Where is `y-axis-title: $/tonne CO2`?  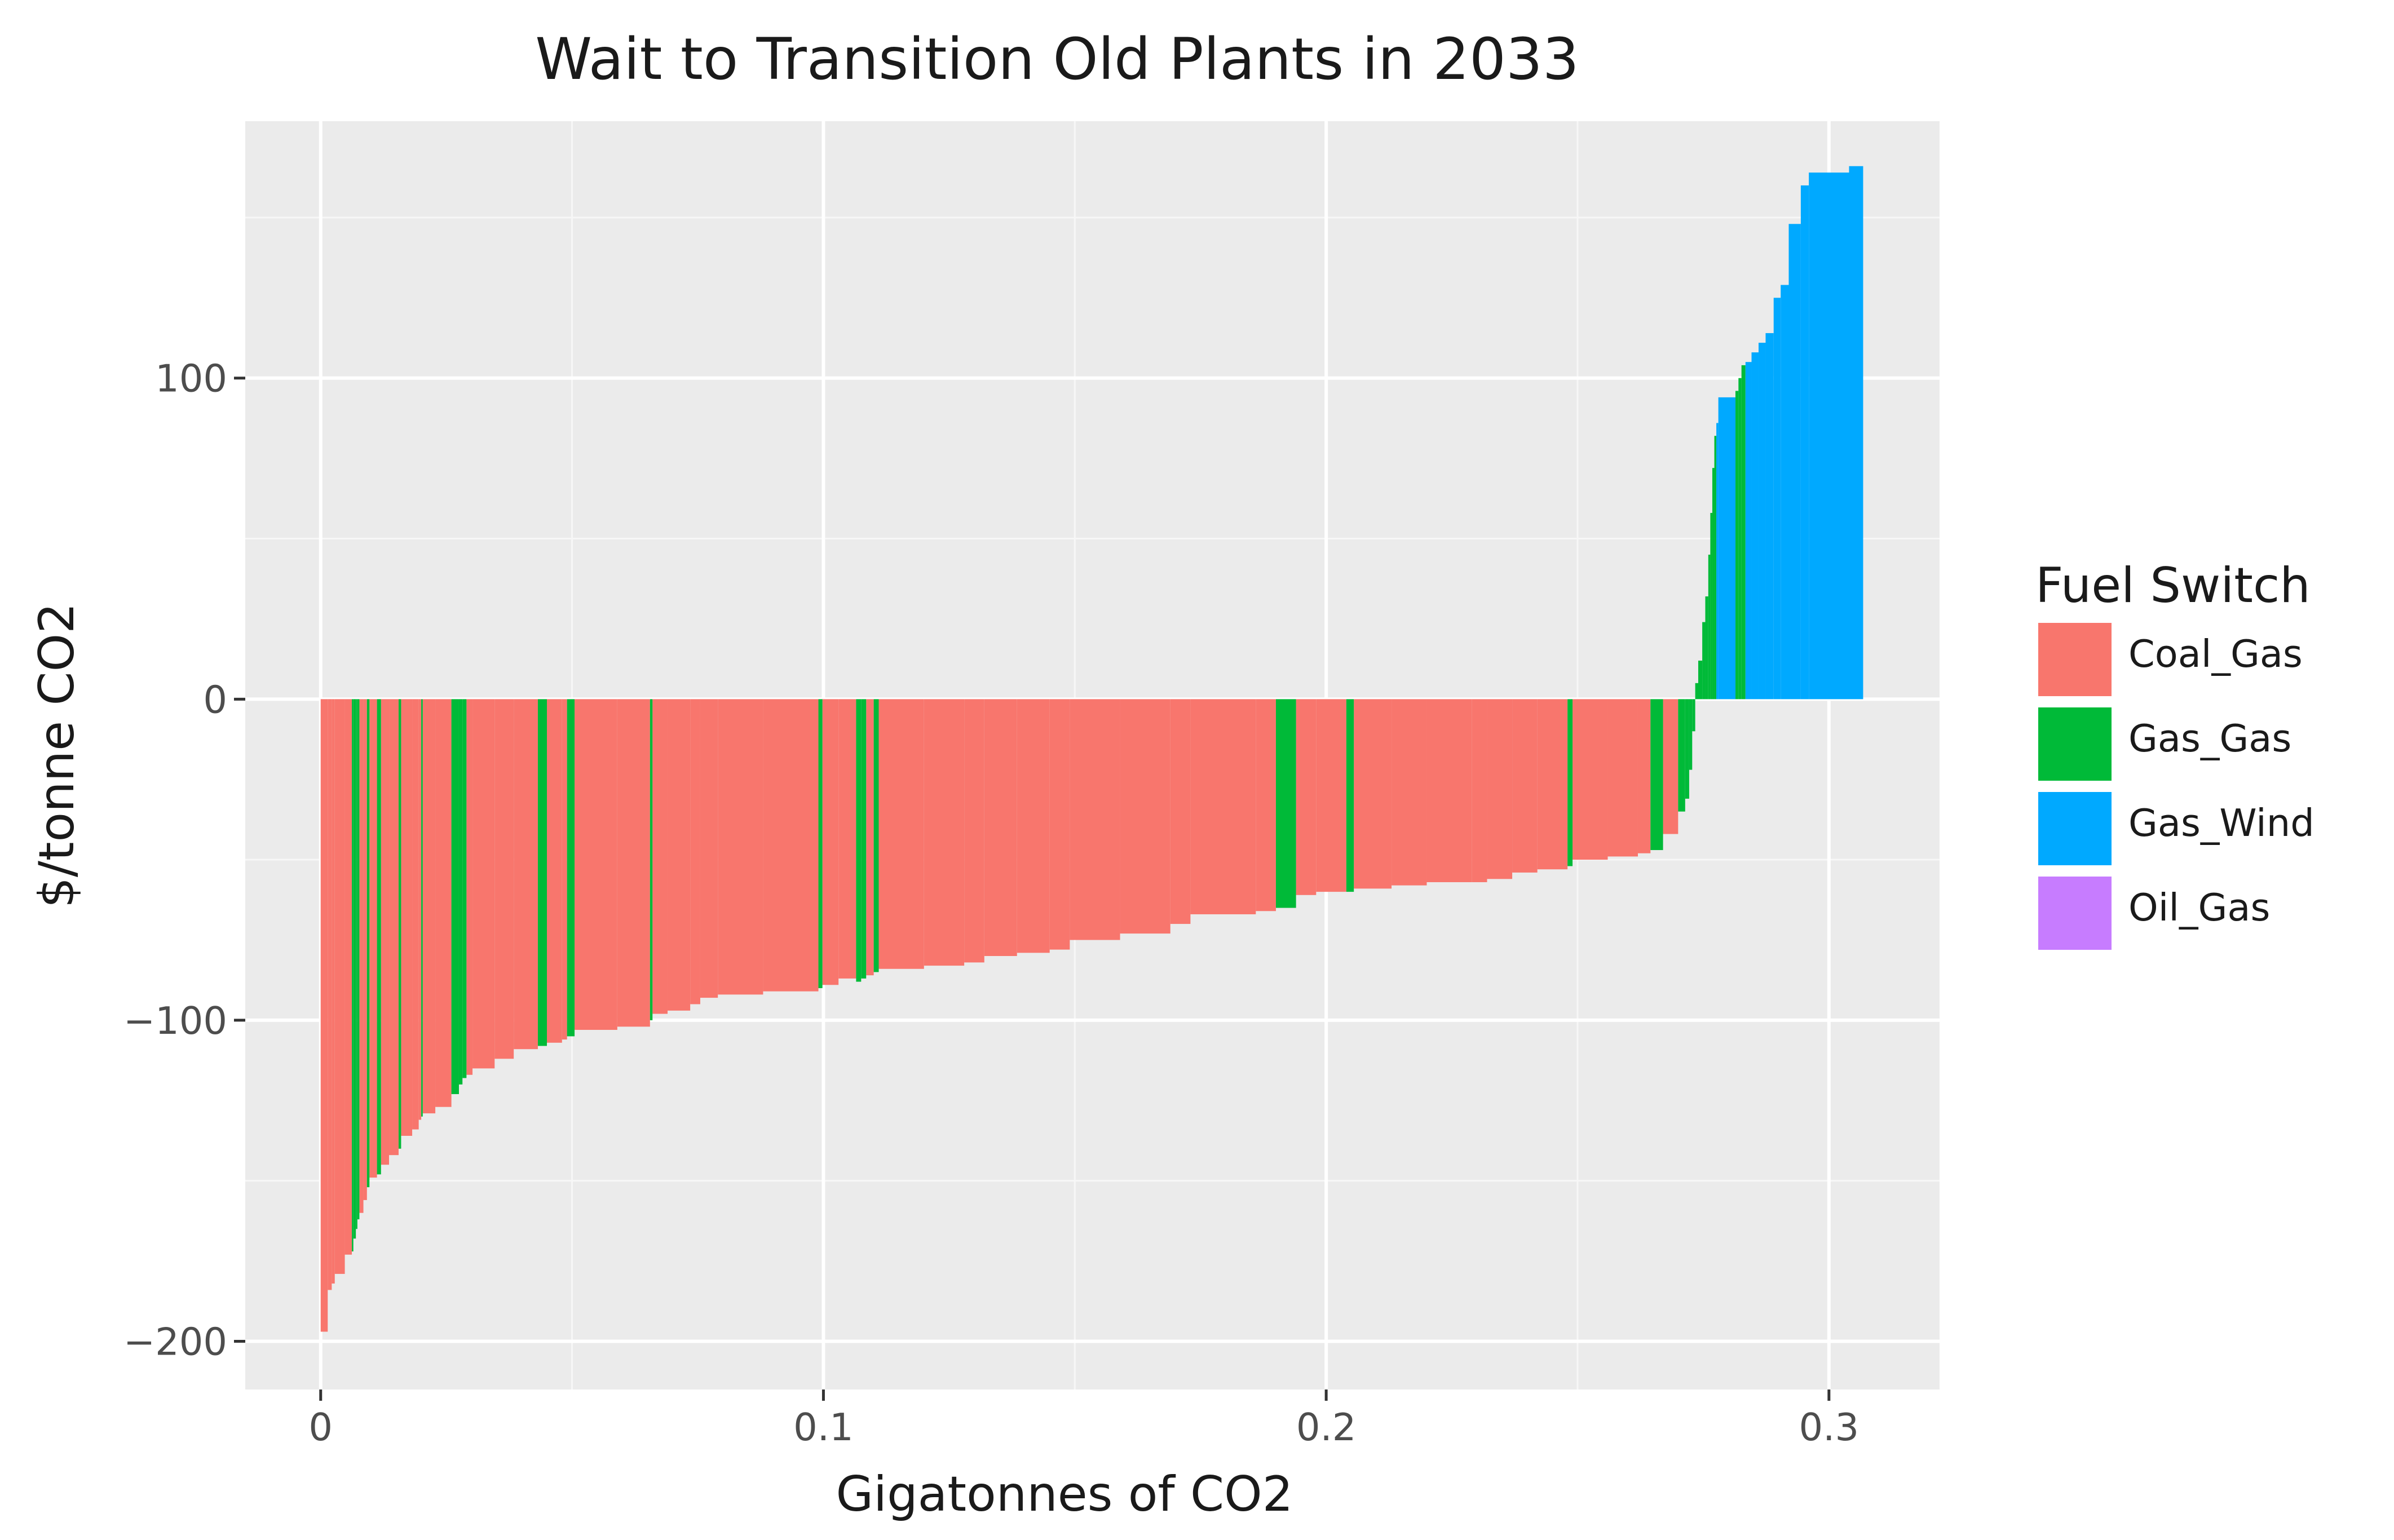
y-axis-title: $/tonne CO2 is located at coordinates (57, 755).